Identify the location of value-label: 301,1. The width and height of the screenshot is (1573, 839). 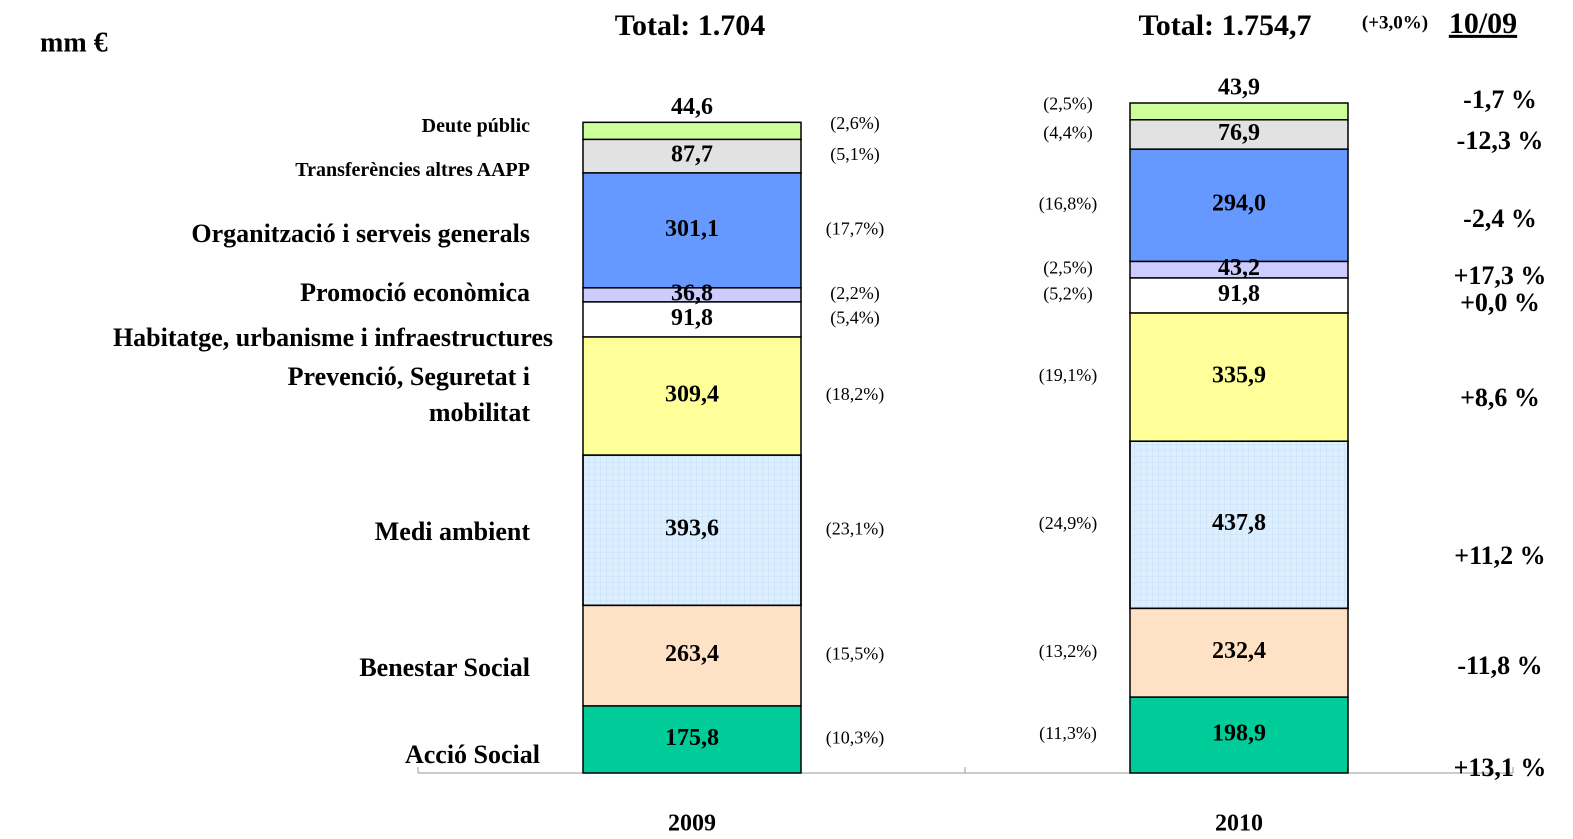
(692, 229).